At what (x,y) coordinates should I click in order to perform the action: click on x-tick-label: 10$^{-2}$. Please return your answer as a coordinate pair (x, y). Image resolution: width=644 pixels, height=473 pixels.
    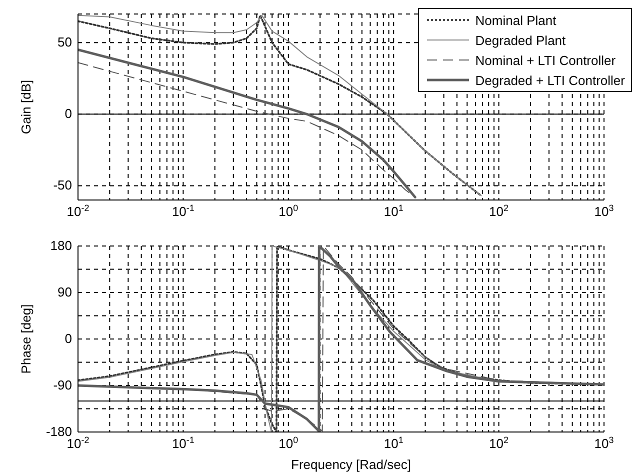
    Looking at the image, I should click on (78, 211).